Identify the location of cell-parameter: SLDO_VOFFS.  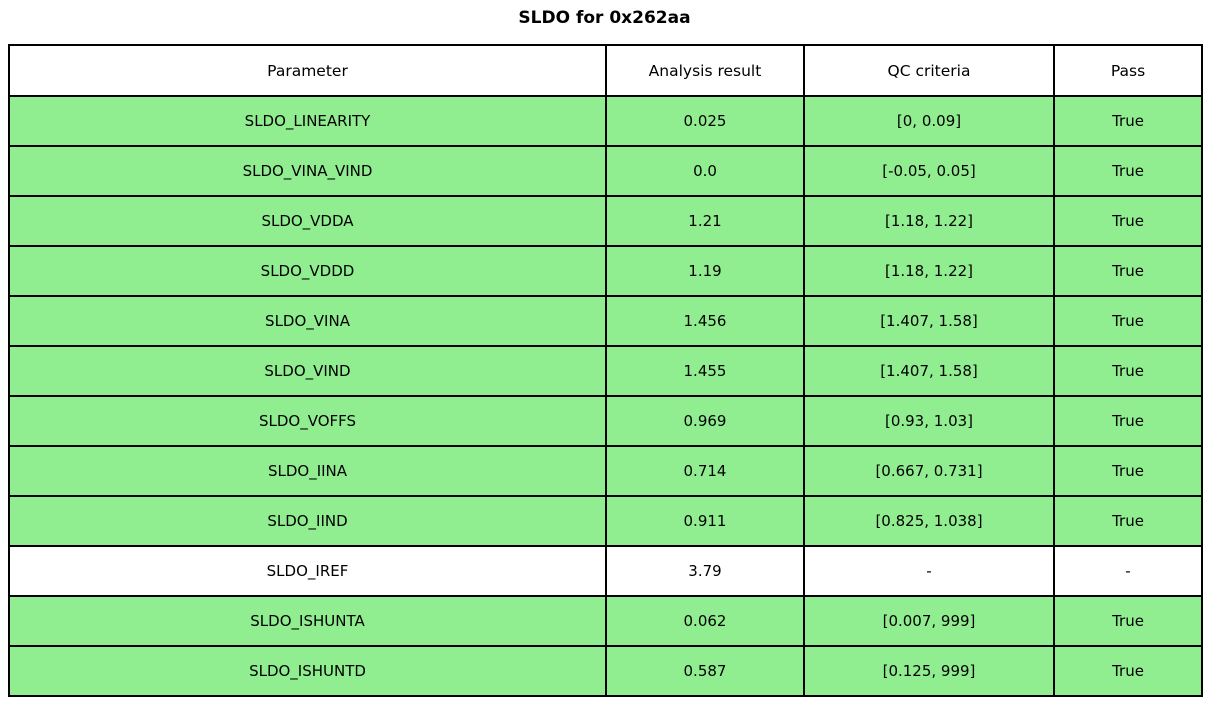
(307, 421).